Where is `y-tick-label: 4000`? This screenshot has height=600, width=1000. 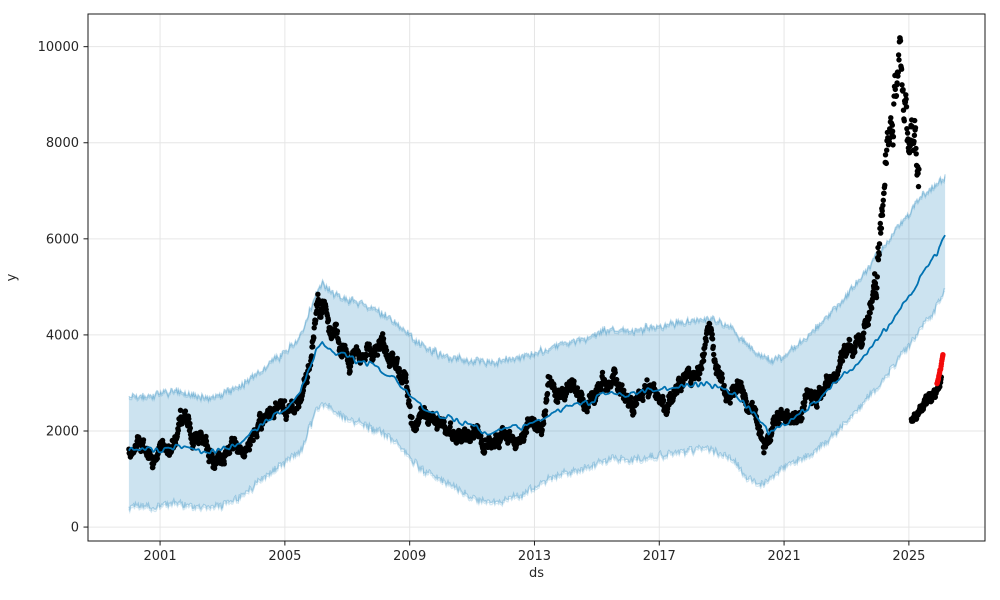
y-tick-label: 4000 is located at coordinates (62, 335).